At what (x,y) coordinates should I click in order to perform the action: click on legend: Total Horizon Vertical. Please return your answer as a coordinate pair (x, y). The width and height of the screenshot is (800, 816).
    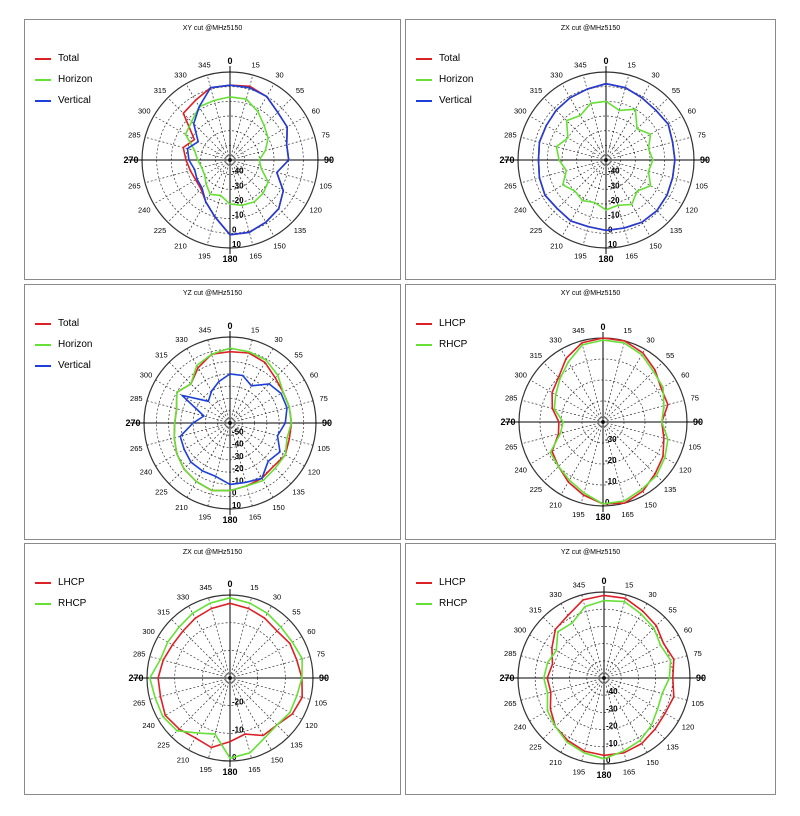
    Looking at the image, I should click on (63, 79).